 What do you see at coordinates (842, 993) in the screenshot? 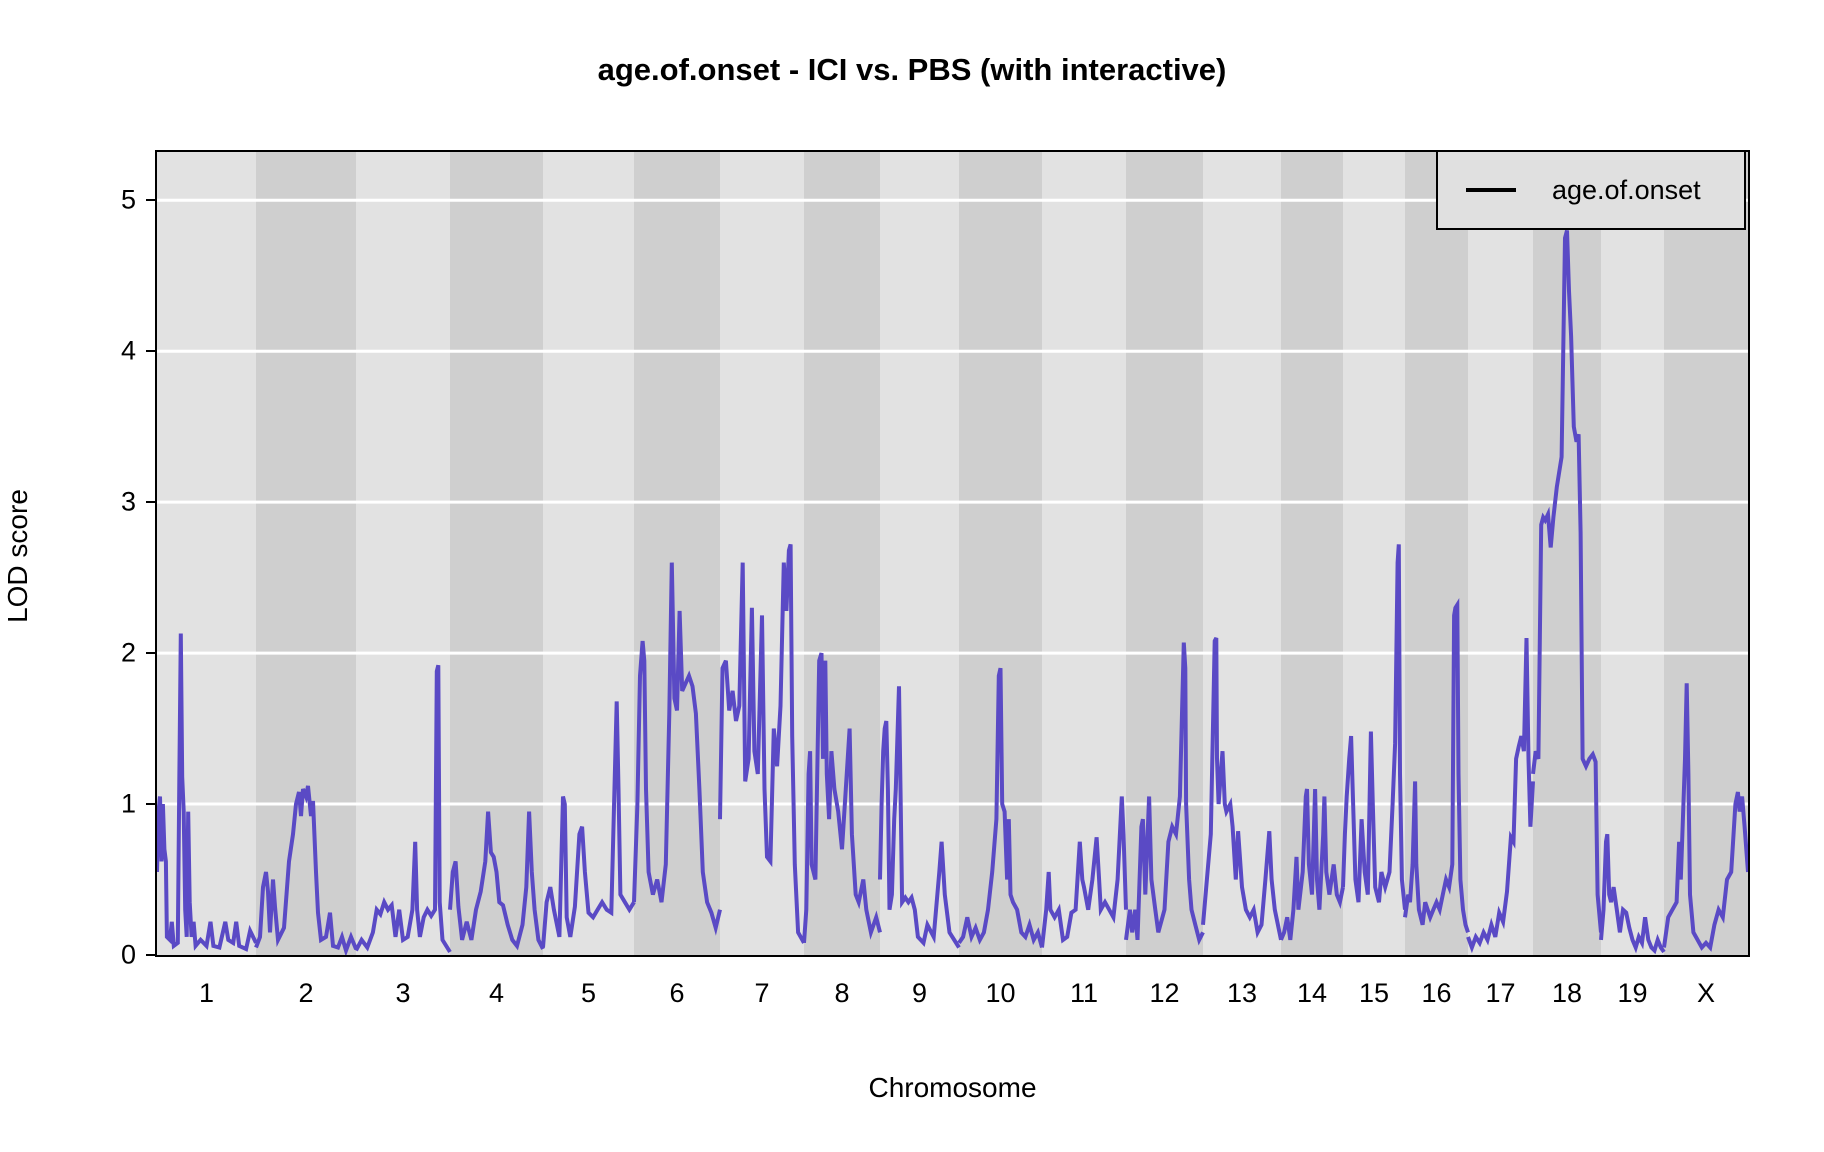
I see `x-tick-label-chr-8: 8` at bounding box center [842, 993].